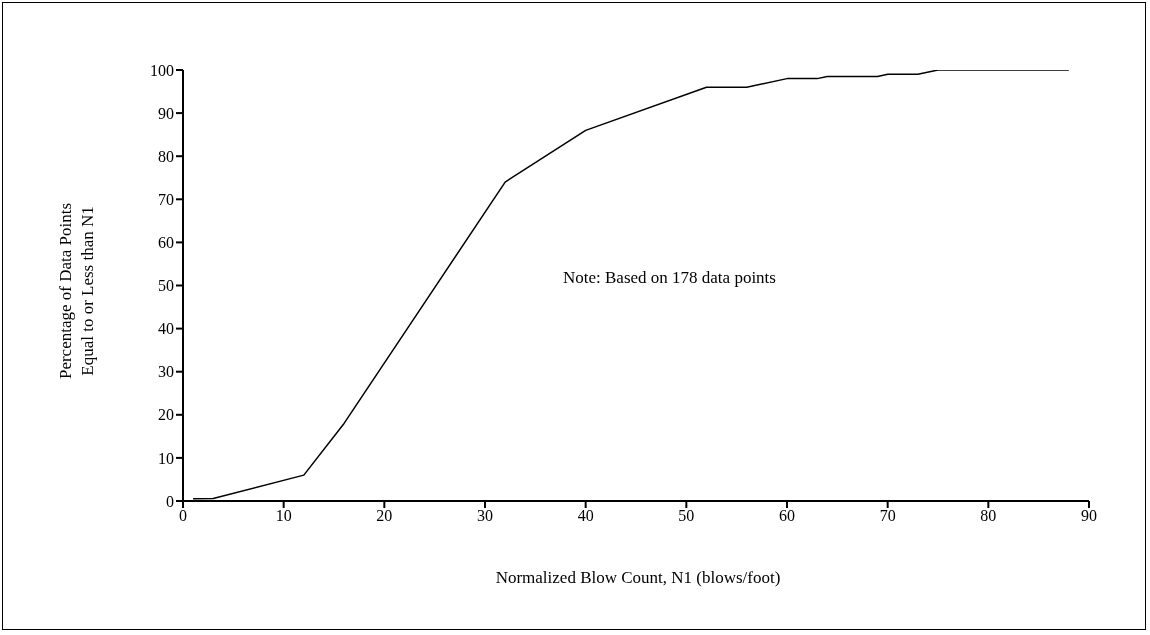 This screenshot has width=1150, height=635. I want to click on y-tick-label: 70, so click(166, 199).